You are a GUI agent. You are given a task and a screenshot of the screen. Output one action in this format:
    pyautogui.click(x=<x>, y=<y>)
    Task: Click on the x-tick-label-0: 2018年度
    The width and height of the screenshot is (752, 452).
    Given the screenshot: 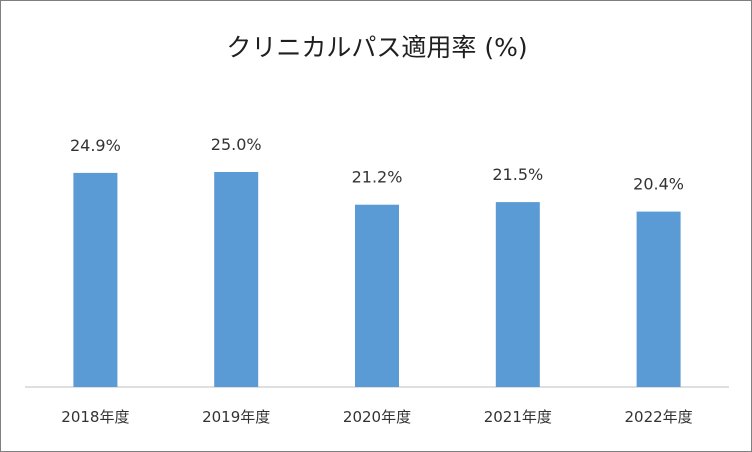 What is the action you would take?
    pyautogui.click(x=95, y=417)
    